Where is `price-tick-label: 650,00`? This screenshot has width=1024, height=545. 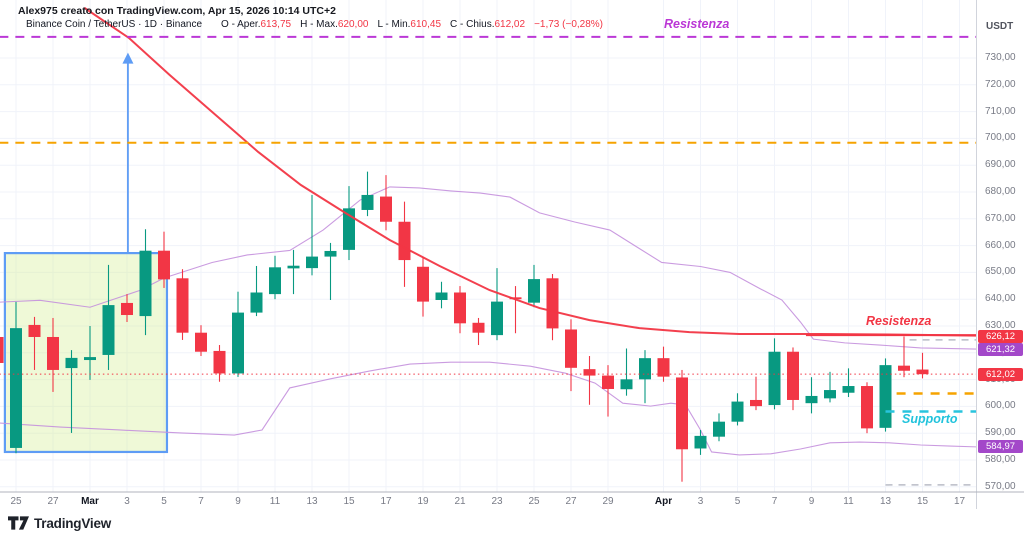 price-tick-label: 650,00 is located at coordinates (1000, 272).